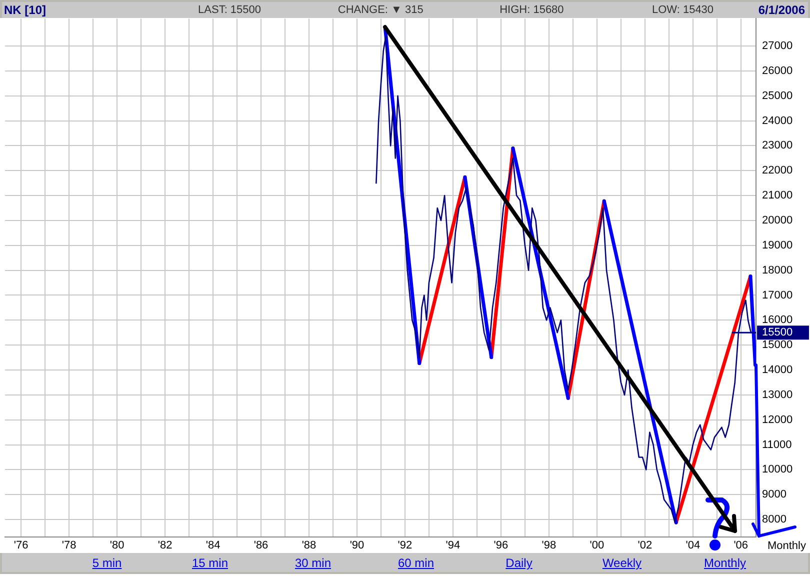  Describe the element at coordinates (777, 394) in the screenshot. I see `y-tick-label: 13000` at that location.